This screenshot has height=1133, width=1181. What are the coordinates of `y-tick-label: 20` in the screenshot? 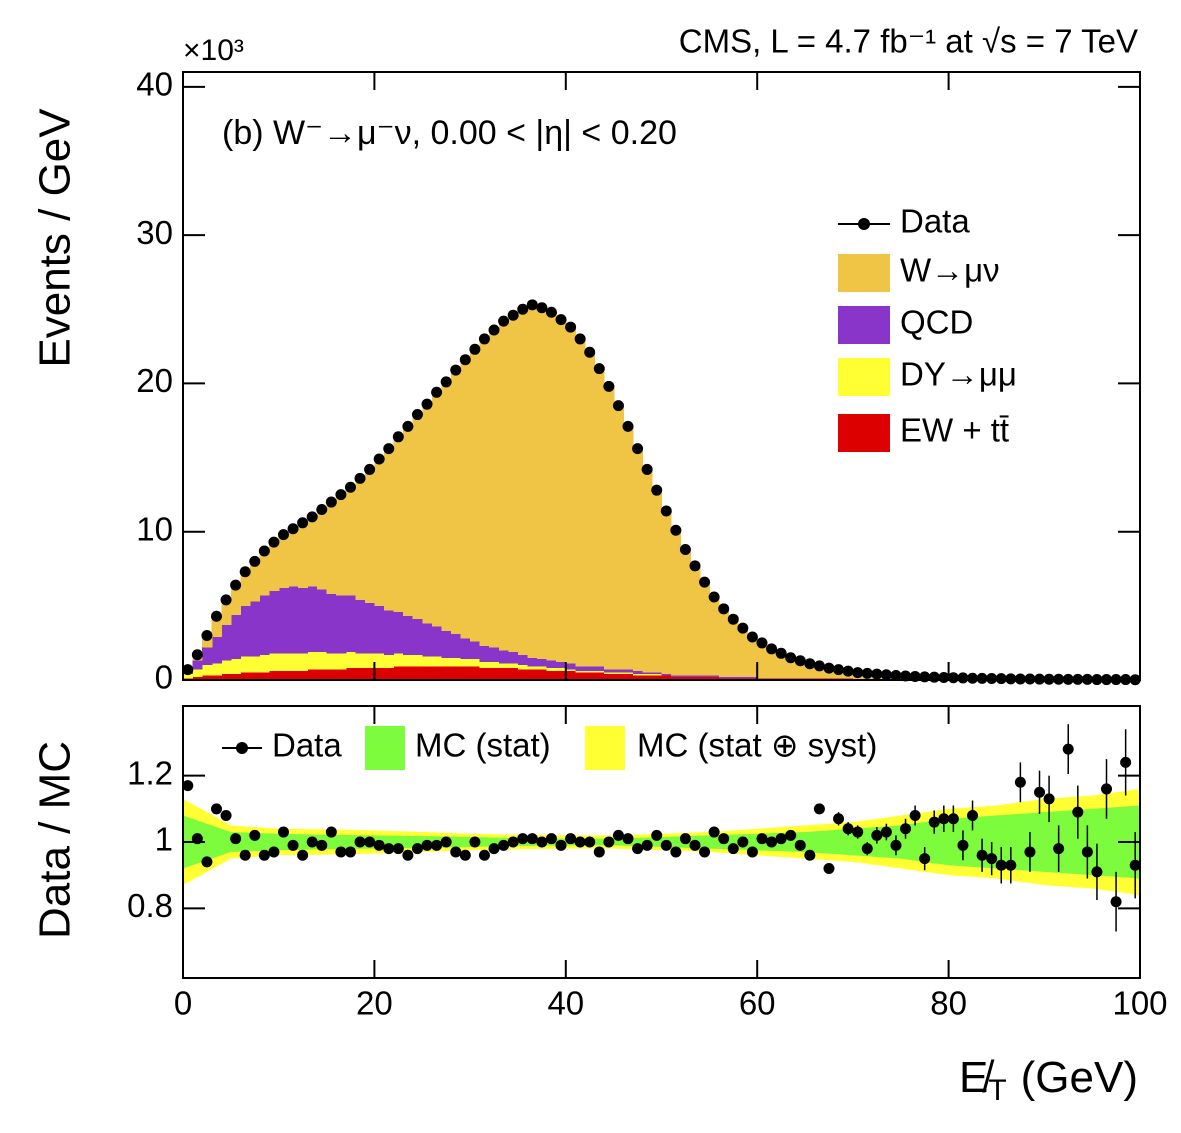 It's located at (154, 380).